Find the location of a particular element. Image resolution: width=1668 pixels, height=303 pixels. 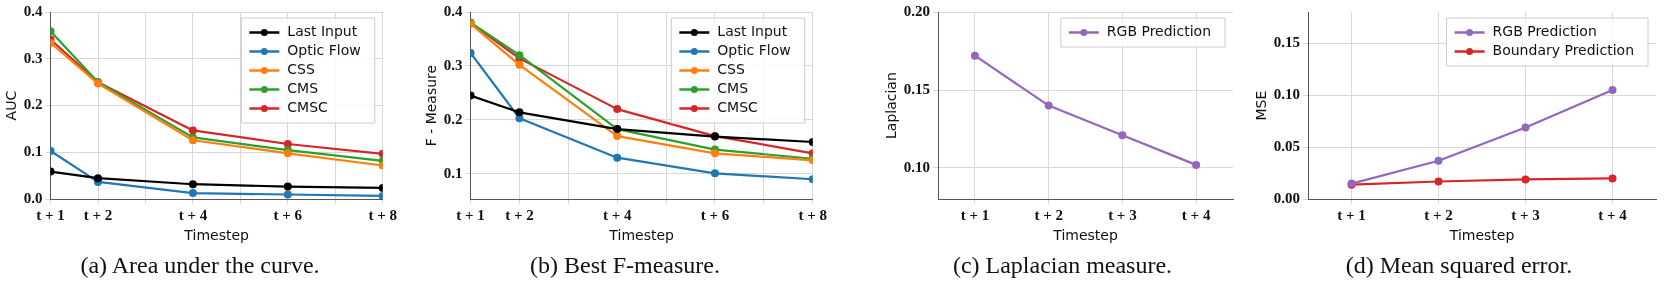

text: (b) Best F-measure. is located at coordinates (625, 265).